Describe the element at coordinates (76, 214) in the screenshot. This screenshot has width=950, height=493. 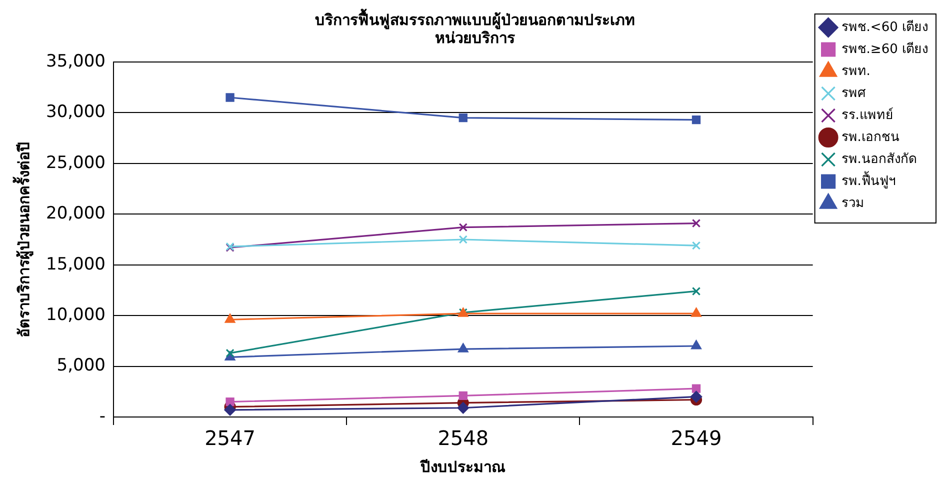
I see `y-tick-label: 20,000` at that location.